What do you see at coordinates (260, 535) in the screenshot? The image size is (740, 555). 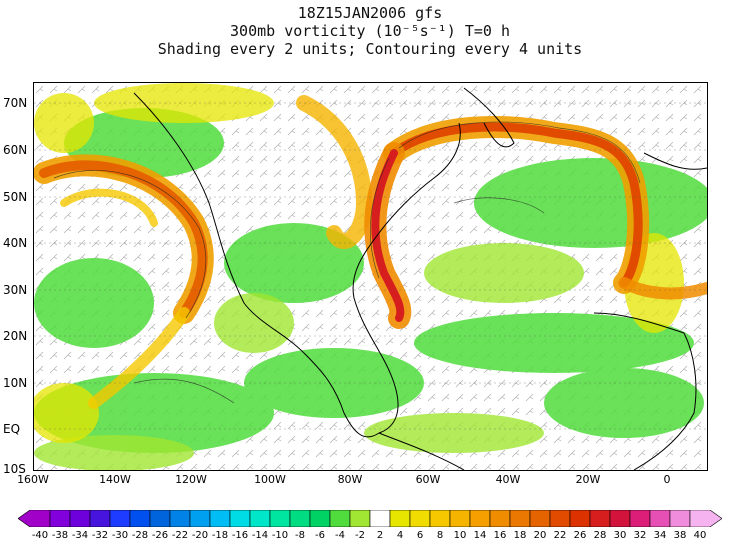 I see `color-scale-label: -14` at bounding box center [260, 535].